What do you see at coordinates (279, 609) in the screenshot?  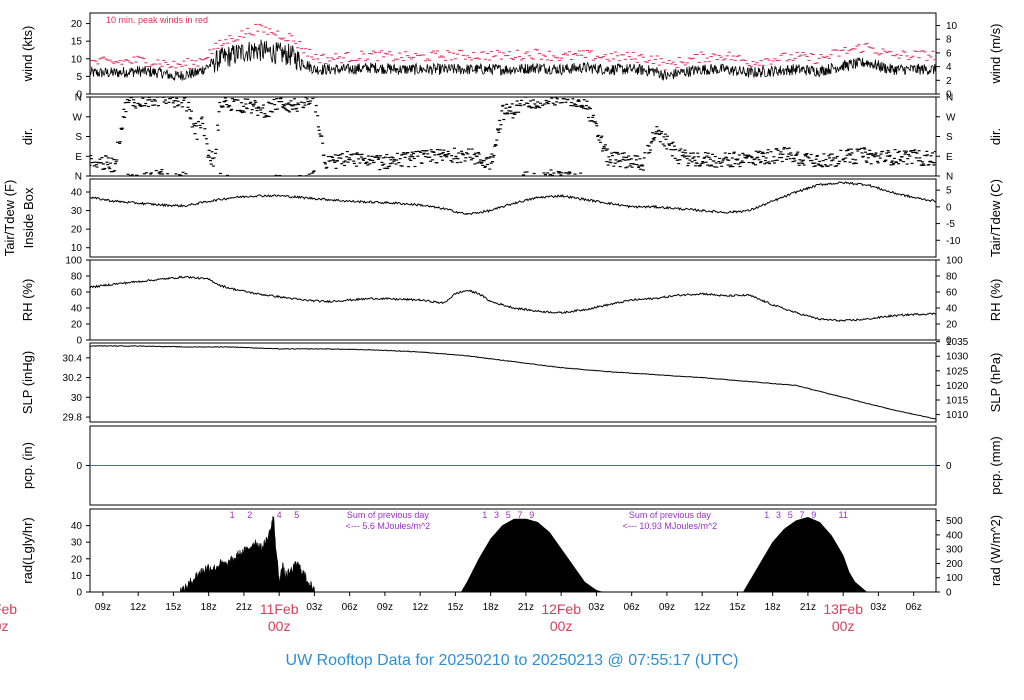 I see `x-date-label: 11Feb` at bounding box center [279, 609].